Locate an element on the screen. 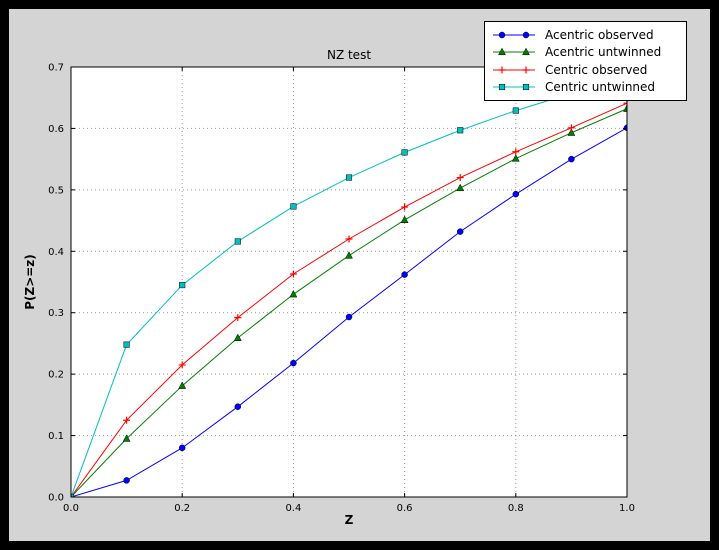  y-tick-label: 0.0 is located at coordinates (56, 498).